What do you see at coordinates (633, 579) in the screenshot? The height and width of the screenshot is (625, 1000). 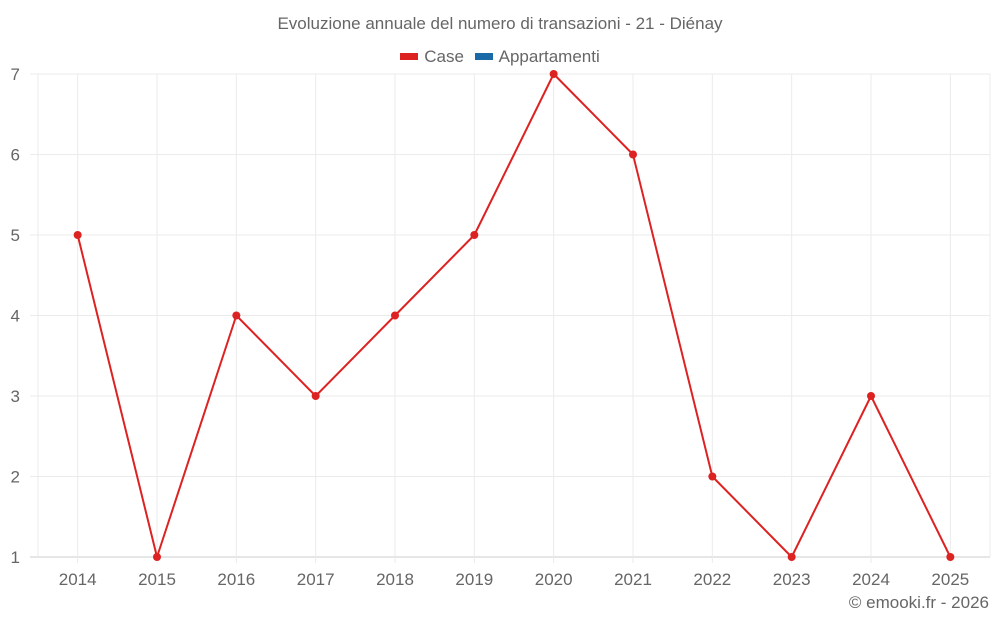 I see `x-tick-label: 2021` at bounding box center [633, 579].